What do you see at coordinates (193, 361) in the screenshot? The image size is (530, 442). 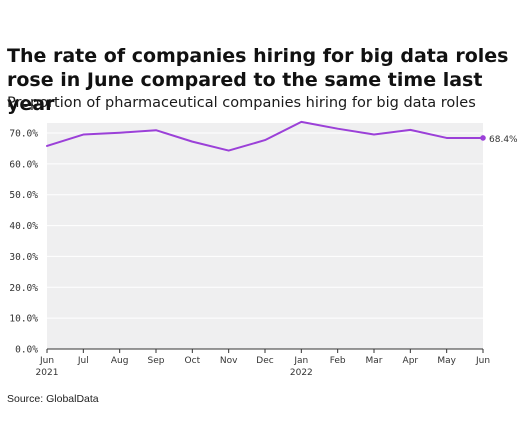 I see `x-tick-label: Oct` at bounding box center [193, 361].